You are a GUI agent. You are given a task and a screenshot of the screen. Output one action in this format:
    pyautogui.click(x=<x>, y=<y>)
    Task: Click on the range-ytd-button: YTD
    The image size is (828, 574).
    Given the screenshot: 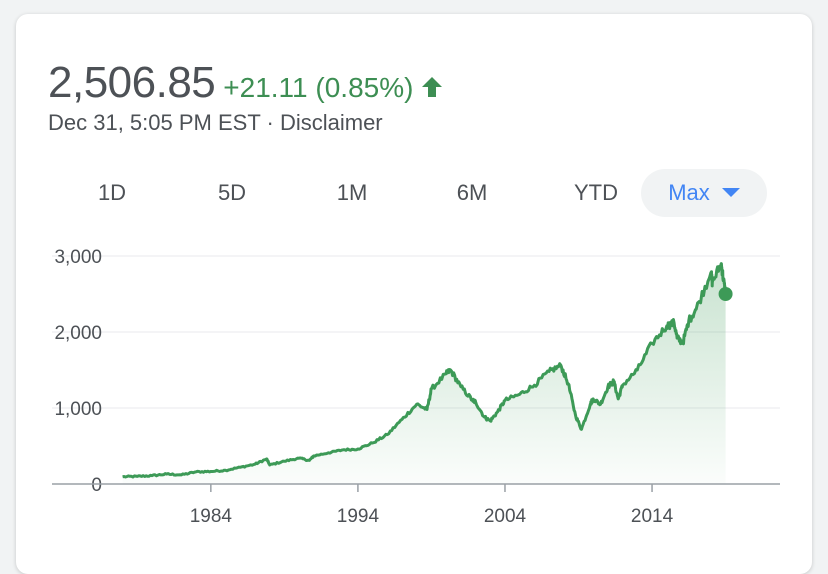 What is the action you would take?
    pyautogui.click(x=596, y=193)
    